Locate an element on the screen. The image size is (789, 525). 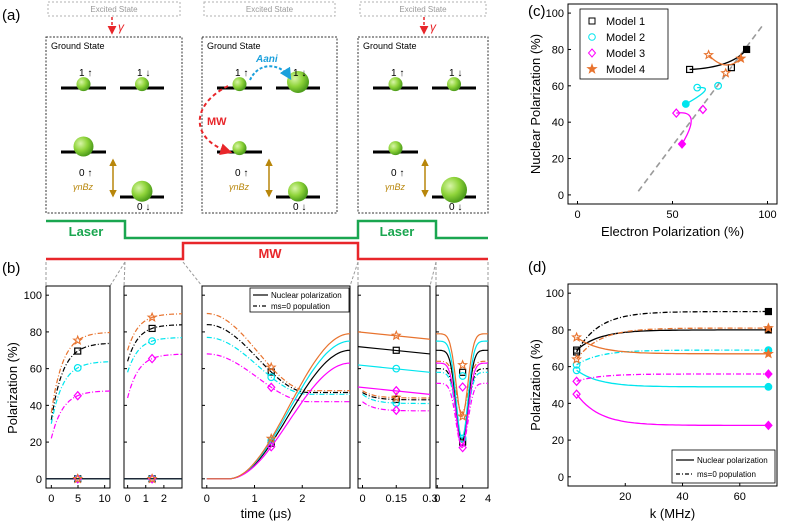
zeeman-label: γnBz is located at coordinates (83, 187).